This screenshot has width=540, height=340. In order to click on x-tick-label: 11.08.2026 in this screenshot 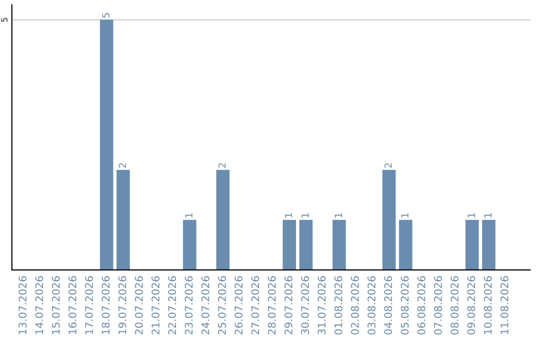, I will do `click(504, 305)`.